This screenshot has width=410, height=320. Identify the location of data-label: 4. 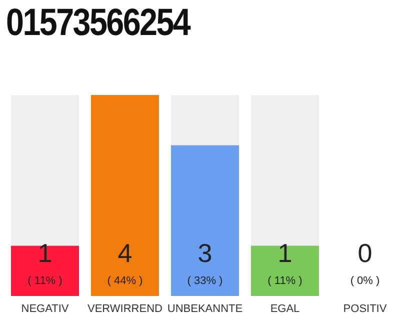
(125, 253).